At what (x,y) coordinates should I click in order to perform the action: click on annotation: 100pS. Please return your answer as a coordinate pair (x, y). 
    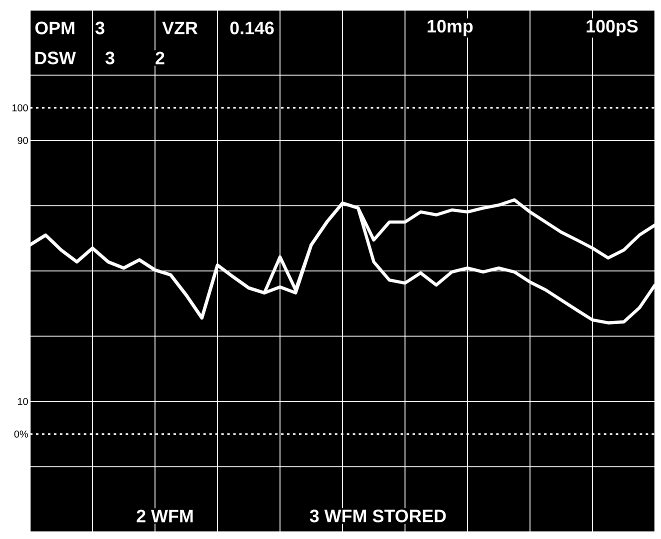
    Looking at the image, I should click on (612, 28).